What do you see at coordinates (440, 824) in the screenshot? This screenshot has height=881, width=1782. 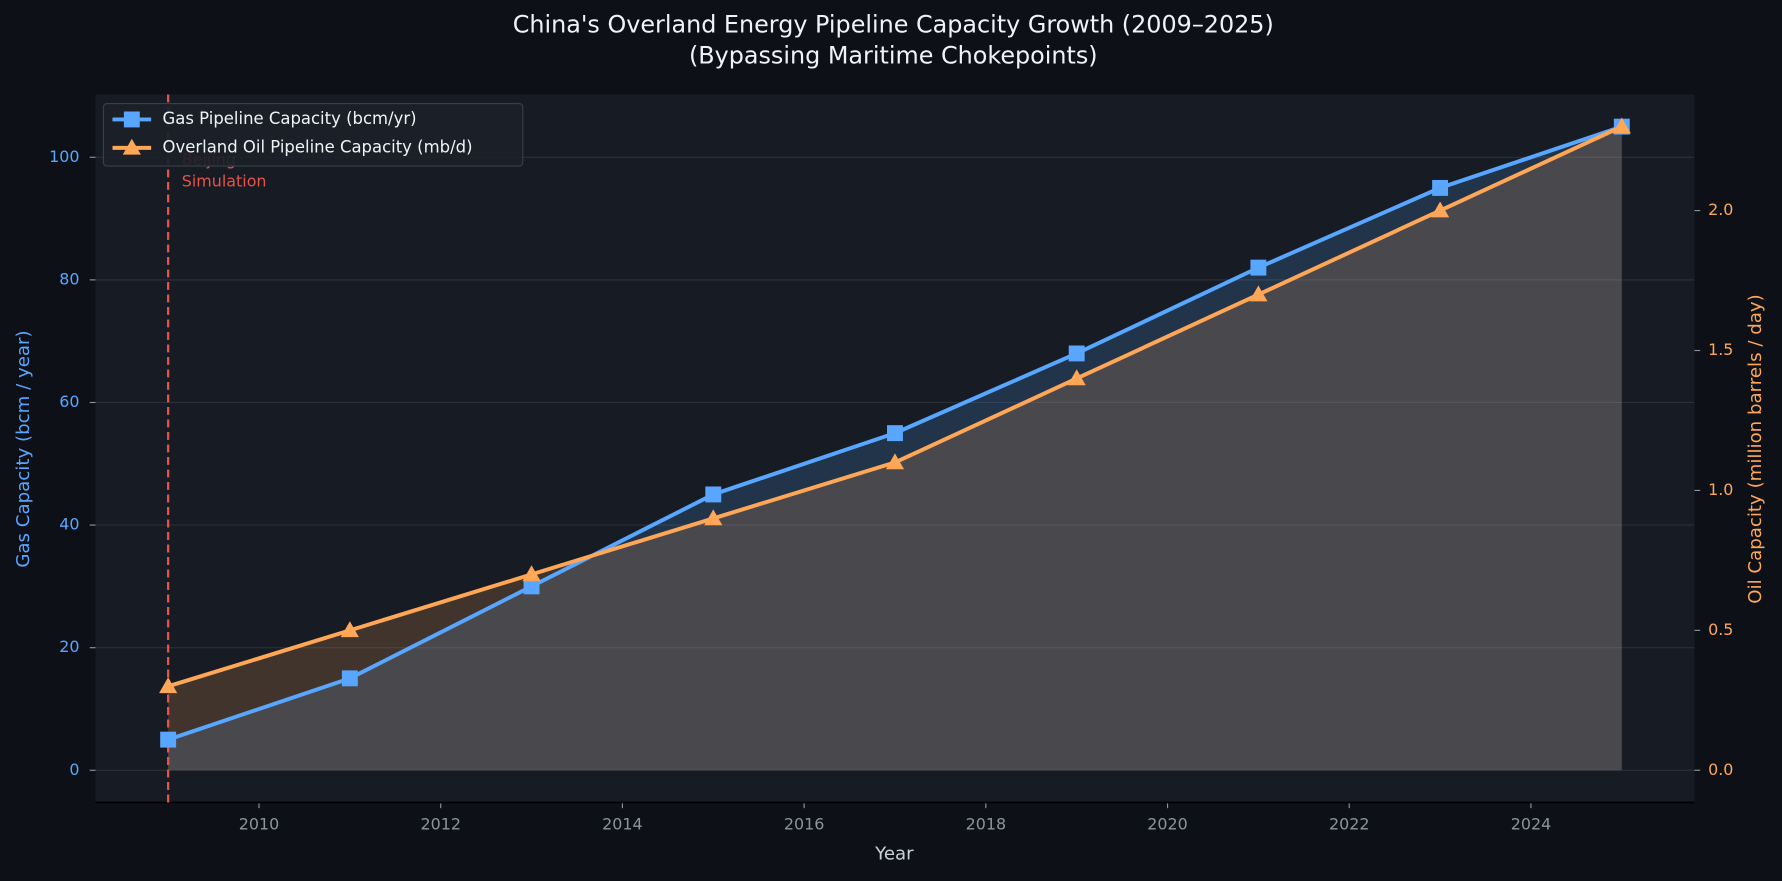 I see `x-tick-label: 2012` at bounding box center [440, 824].